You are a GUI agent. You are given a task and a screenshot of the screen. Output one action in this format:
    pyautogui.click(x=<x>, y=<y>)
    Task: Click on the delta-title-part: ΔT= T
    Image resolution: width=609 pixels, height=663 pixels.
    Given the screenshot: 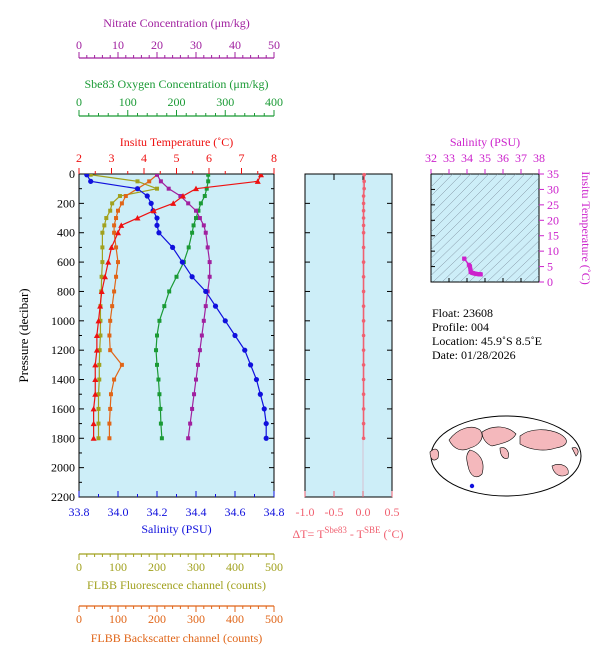 What is the action you would take?
    pyautogui.click(x=308, y=534)
    